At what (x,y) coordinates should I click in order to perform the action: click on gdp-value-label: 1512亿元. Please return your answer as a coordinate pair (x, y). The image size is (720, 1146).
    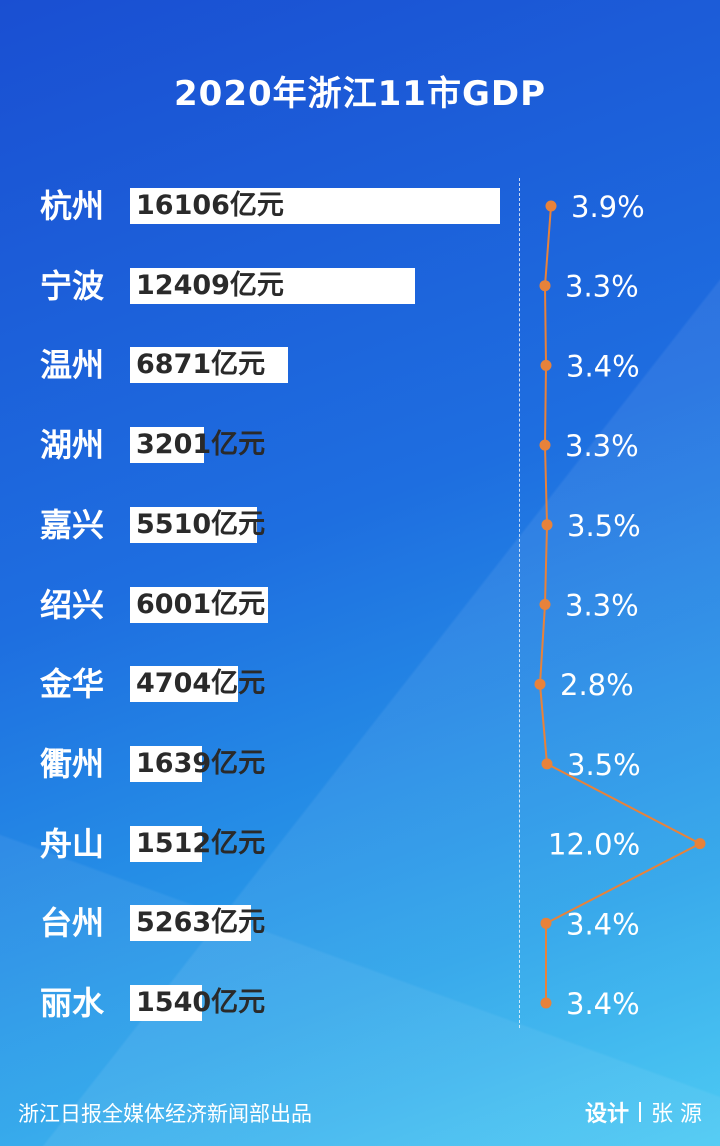
    Looking at the image, I should click on (201, 843).